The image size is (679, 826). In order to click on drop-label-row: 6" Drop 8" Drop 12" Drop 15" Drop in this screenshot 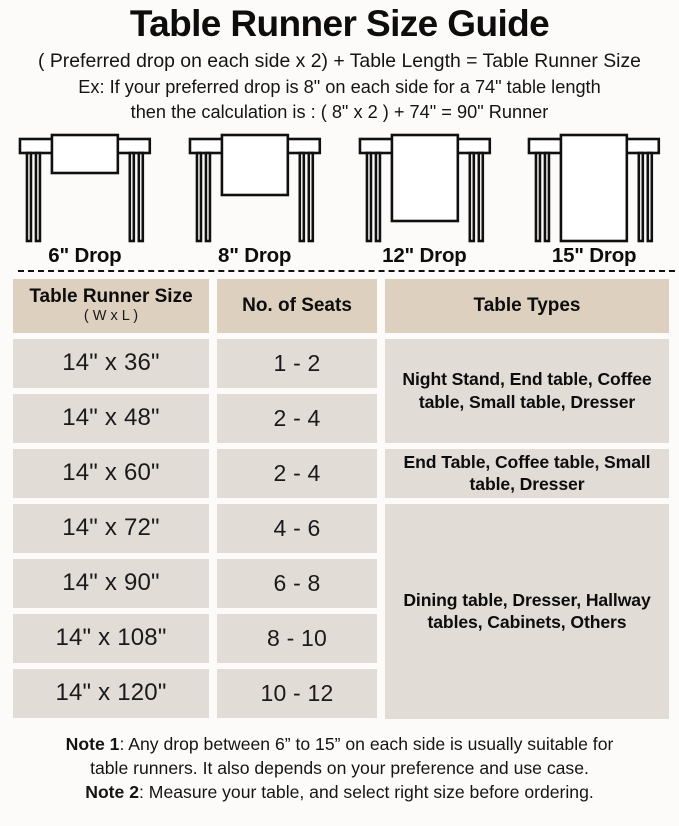, I will do `click(339, 256)`.